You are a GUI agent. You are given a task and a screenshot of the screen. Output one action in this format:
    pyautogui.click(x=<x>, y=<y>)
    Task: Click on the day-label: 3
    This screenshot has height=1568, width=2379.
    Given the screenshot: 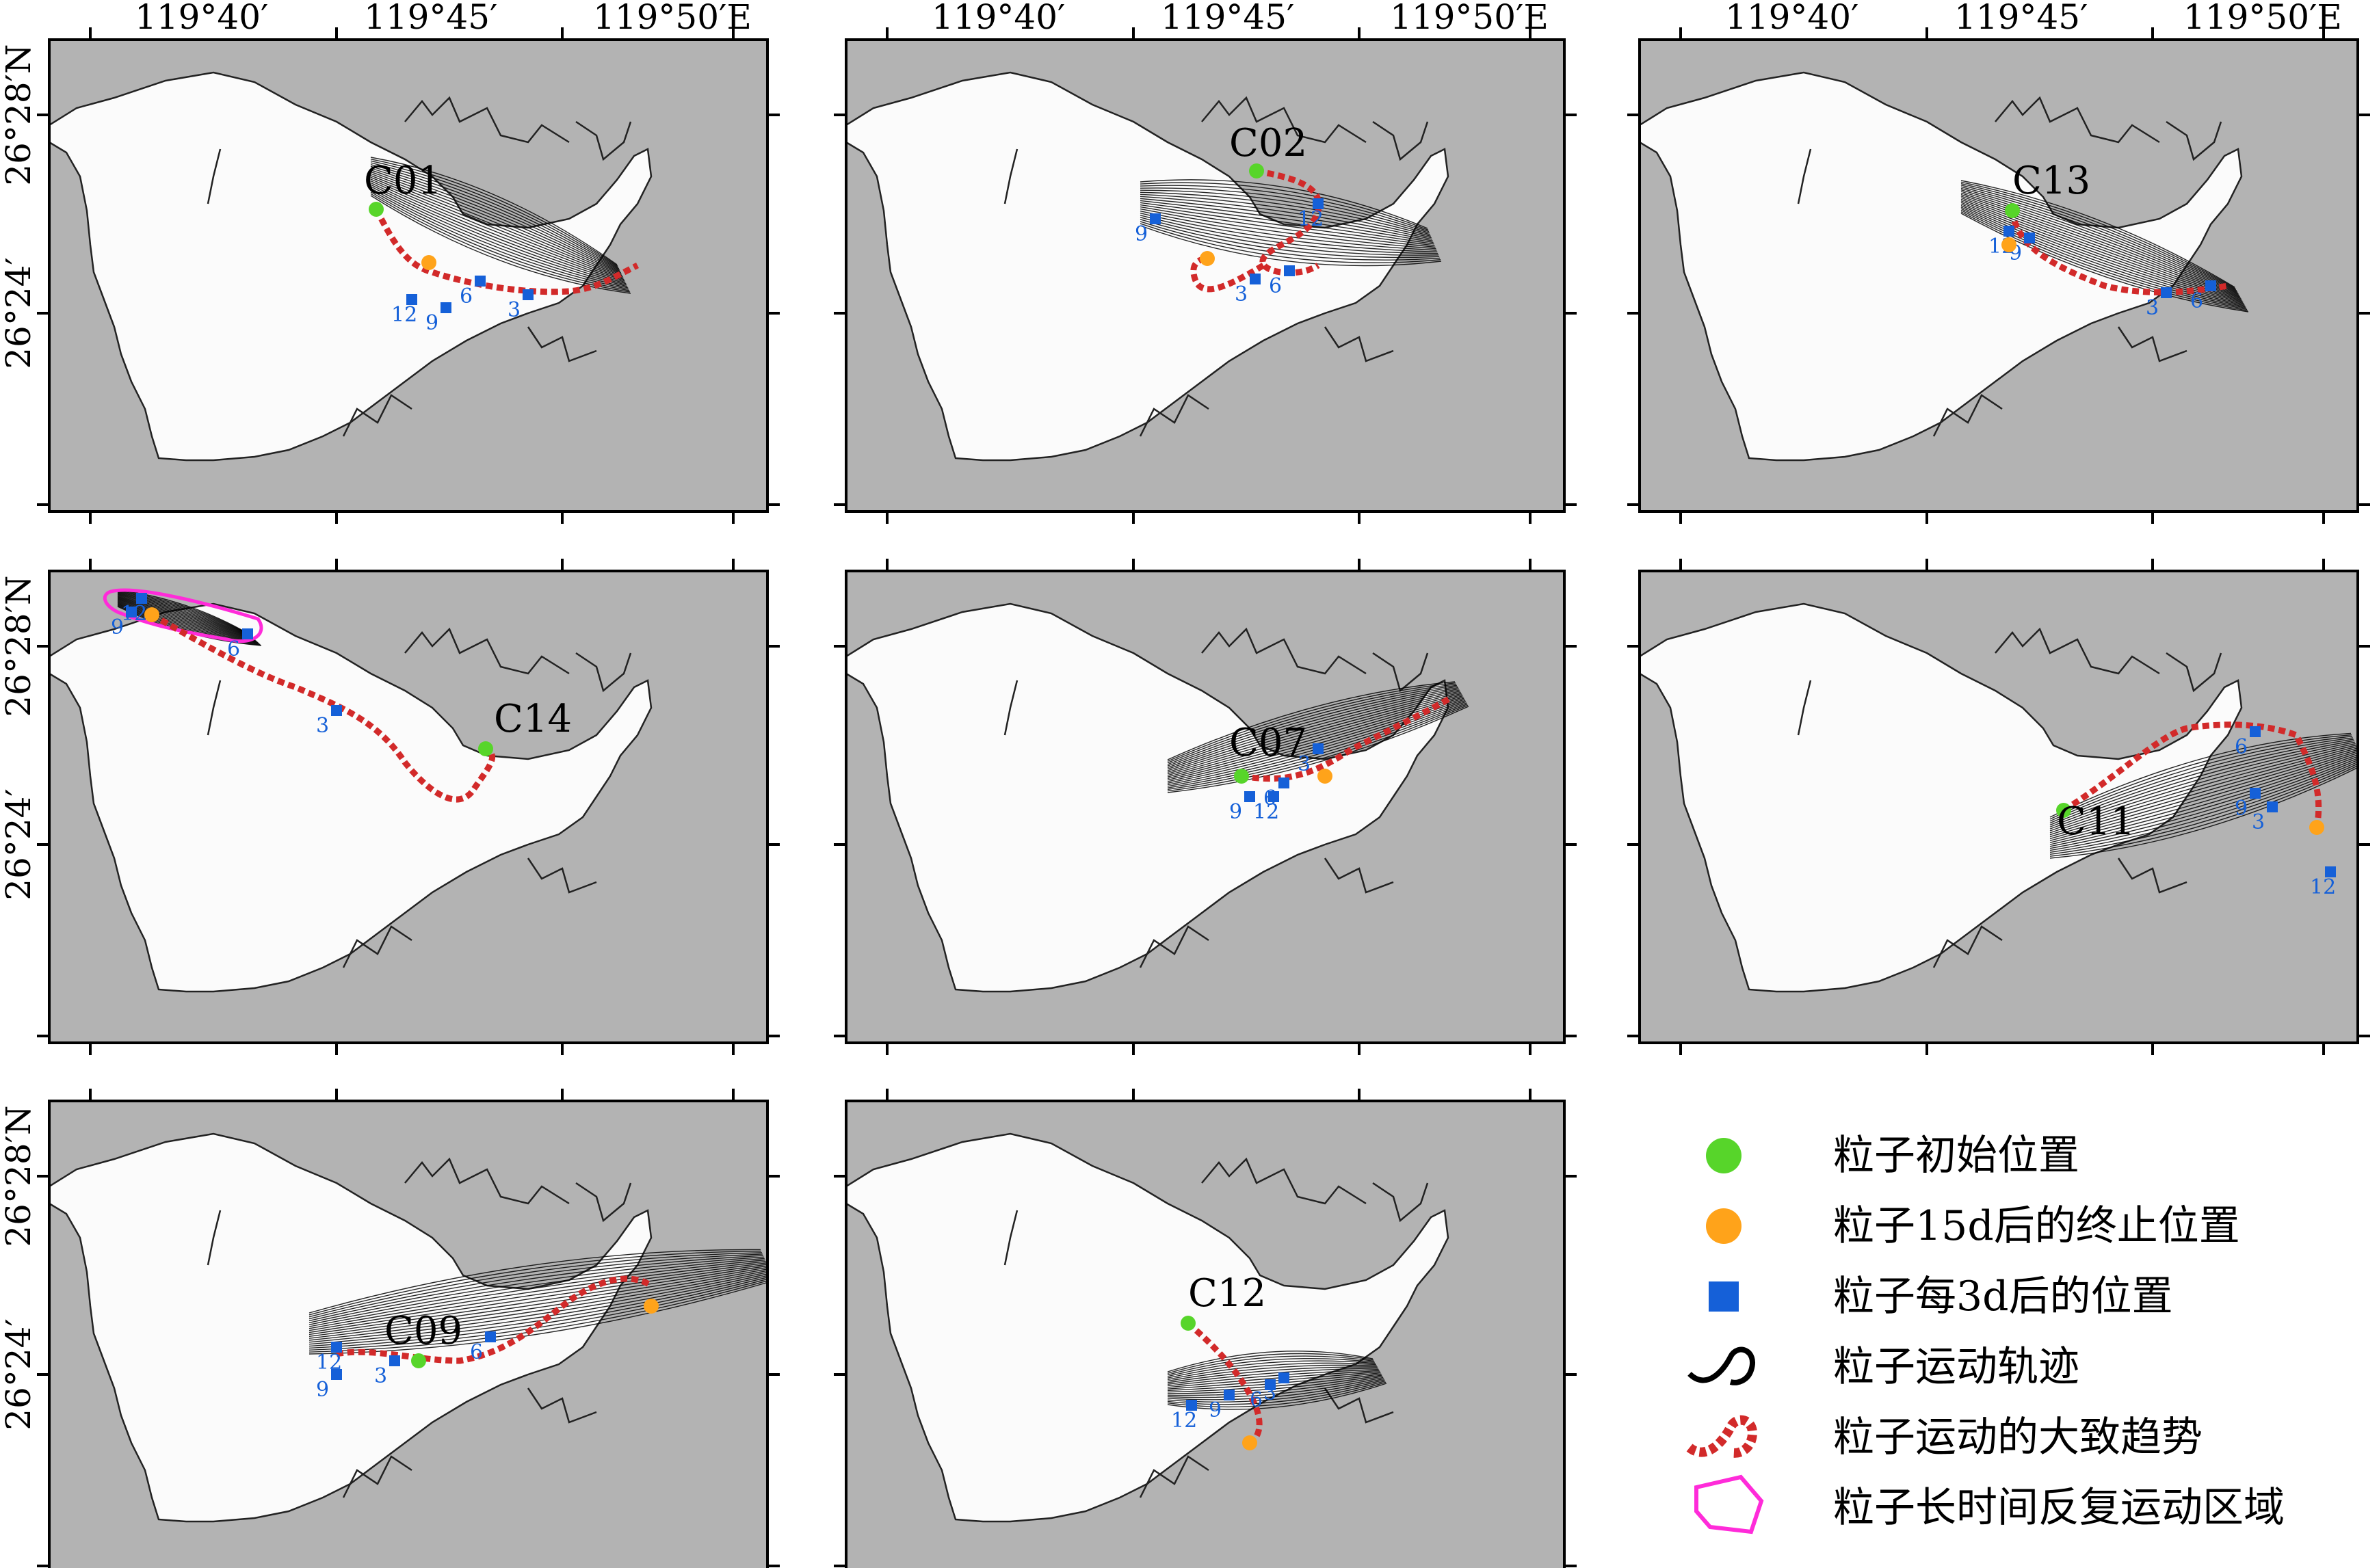 What is the action you would take?
    pyautogui.click(x=2258, y=822)
    